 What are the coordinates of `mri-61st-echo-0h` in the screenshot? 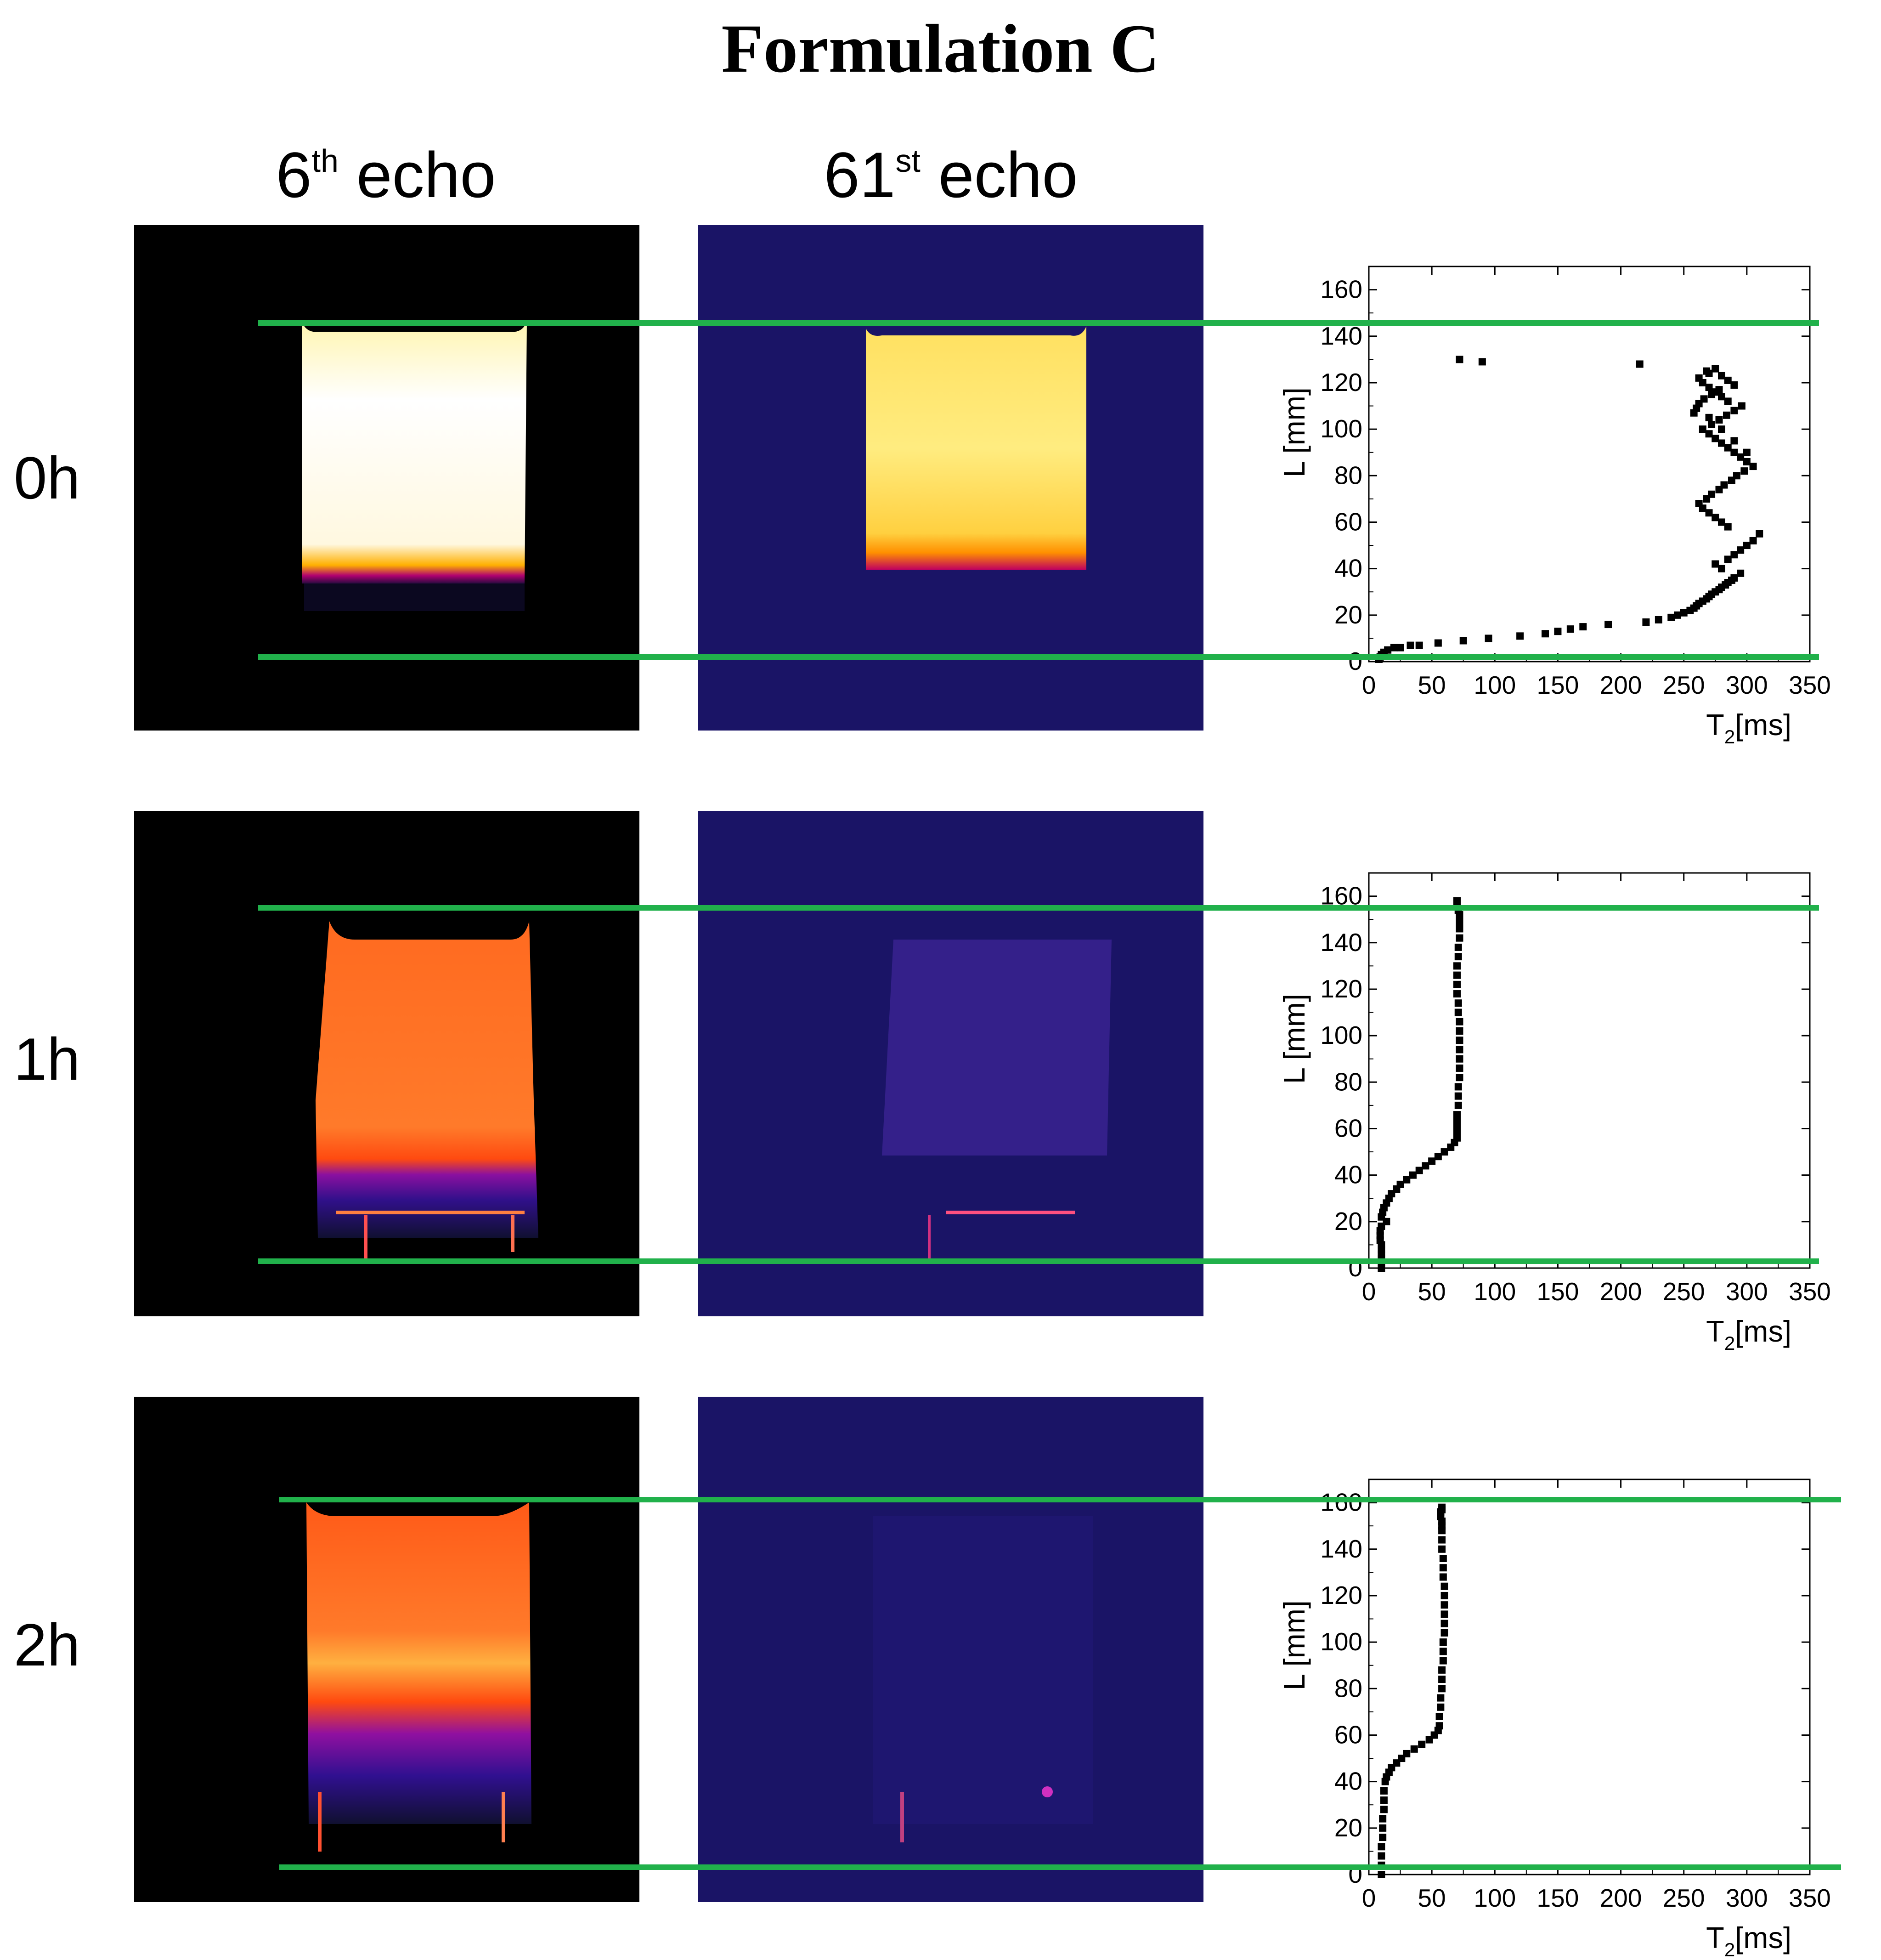 It's located at (950, 478).